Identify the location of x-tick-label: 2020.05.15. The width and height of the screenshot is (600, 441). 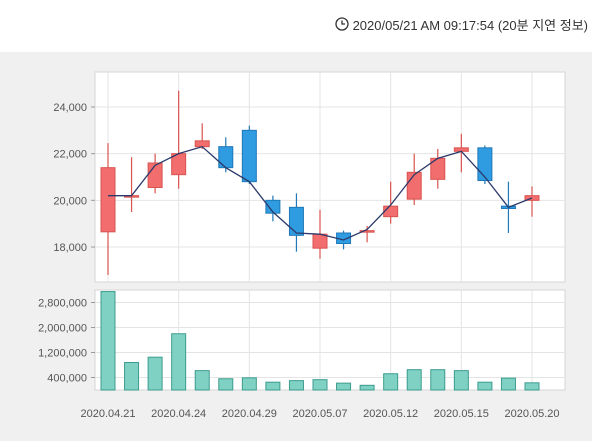
(461, 414).